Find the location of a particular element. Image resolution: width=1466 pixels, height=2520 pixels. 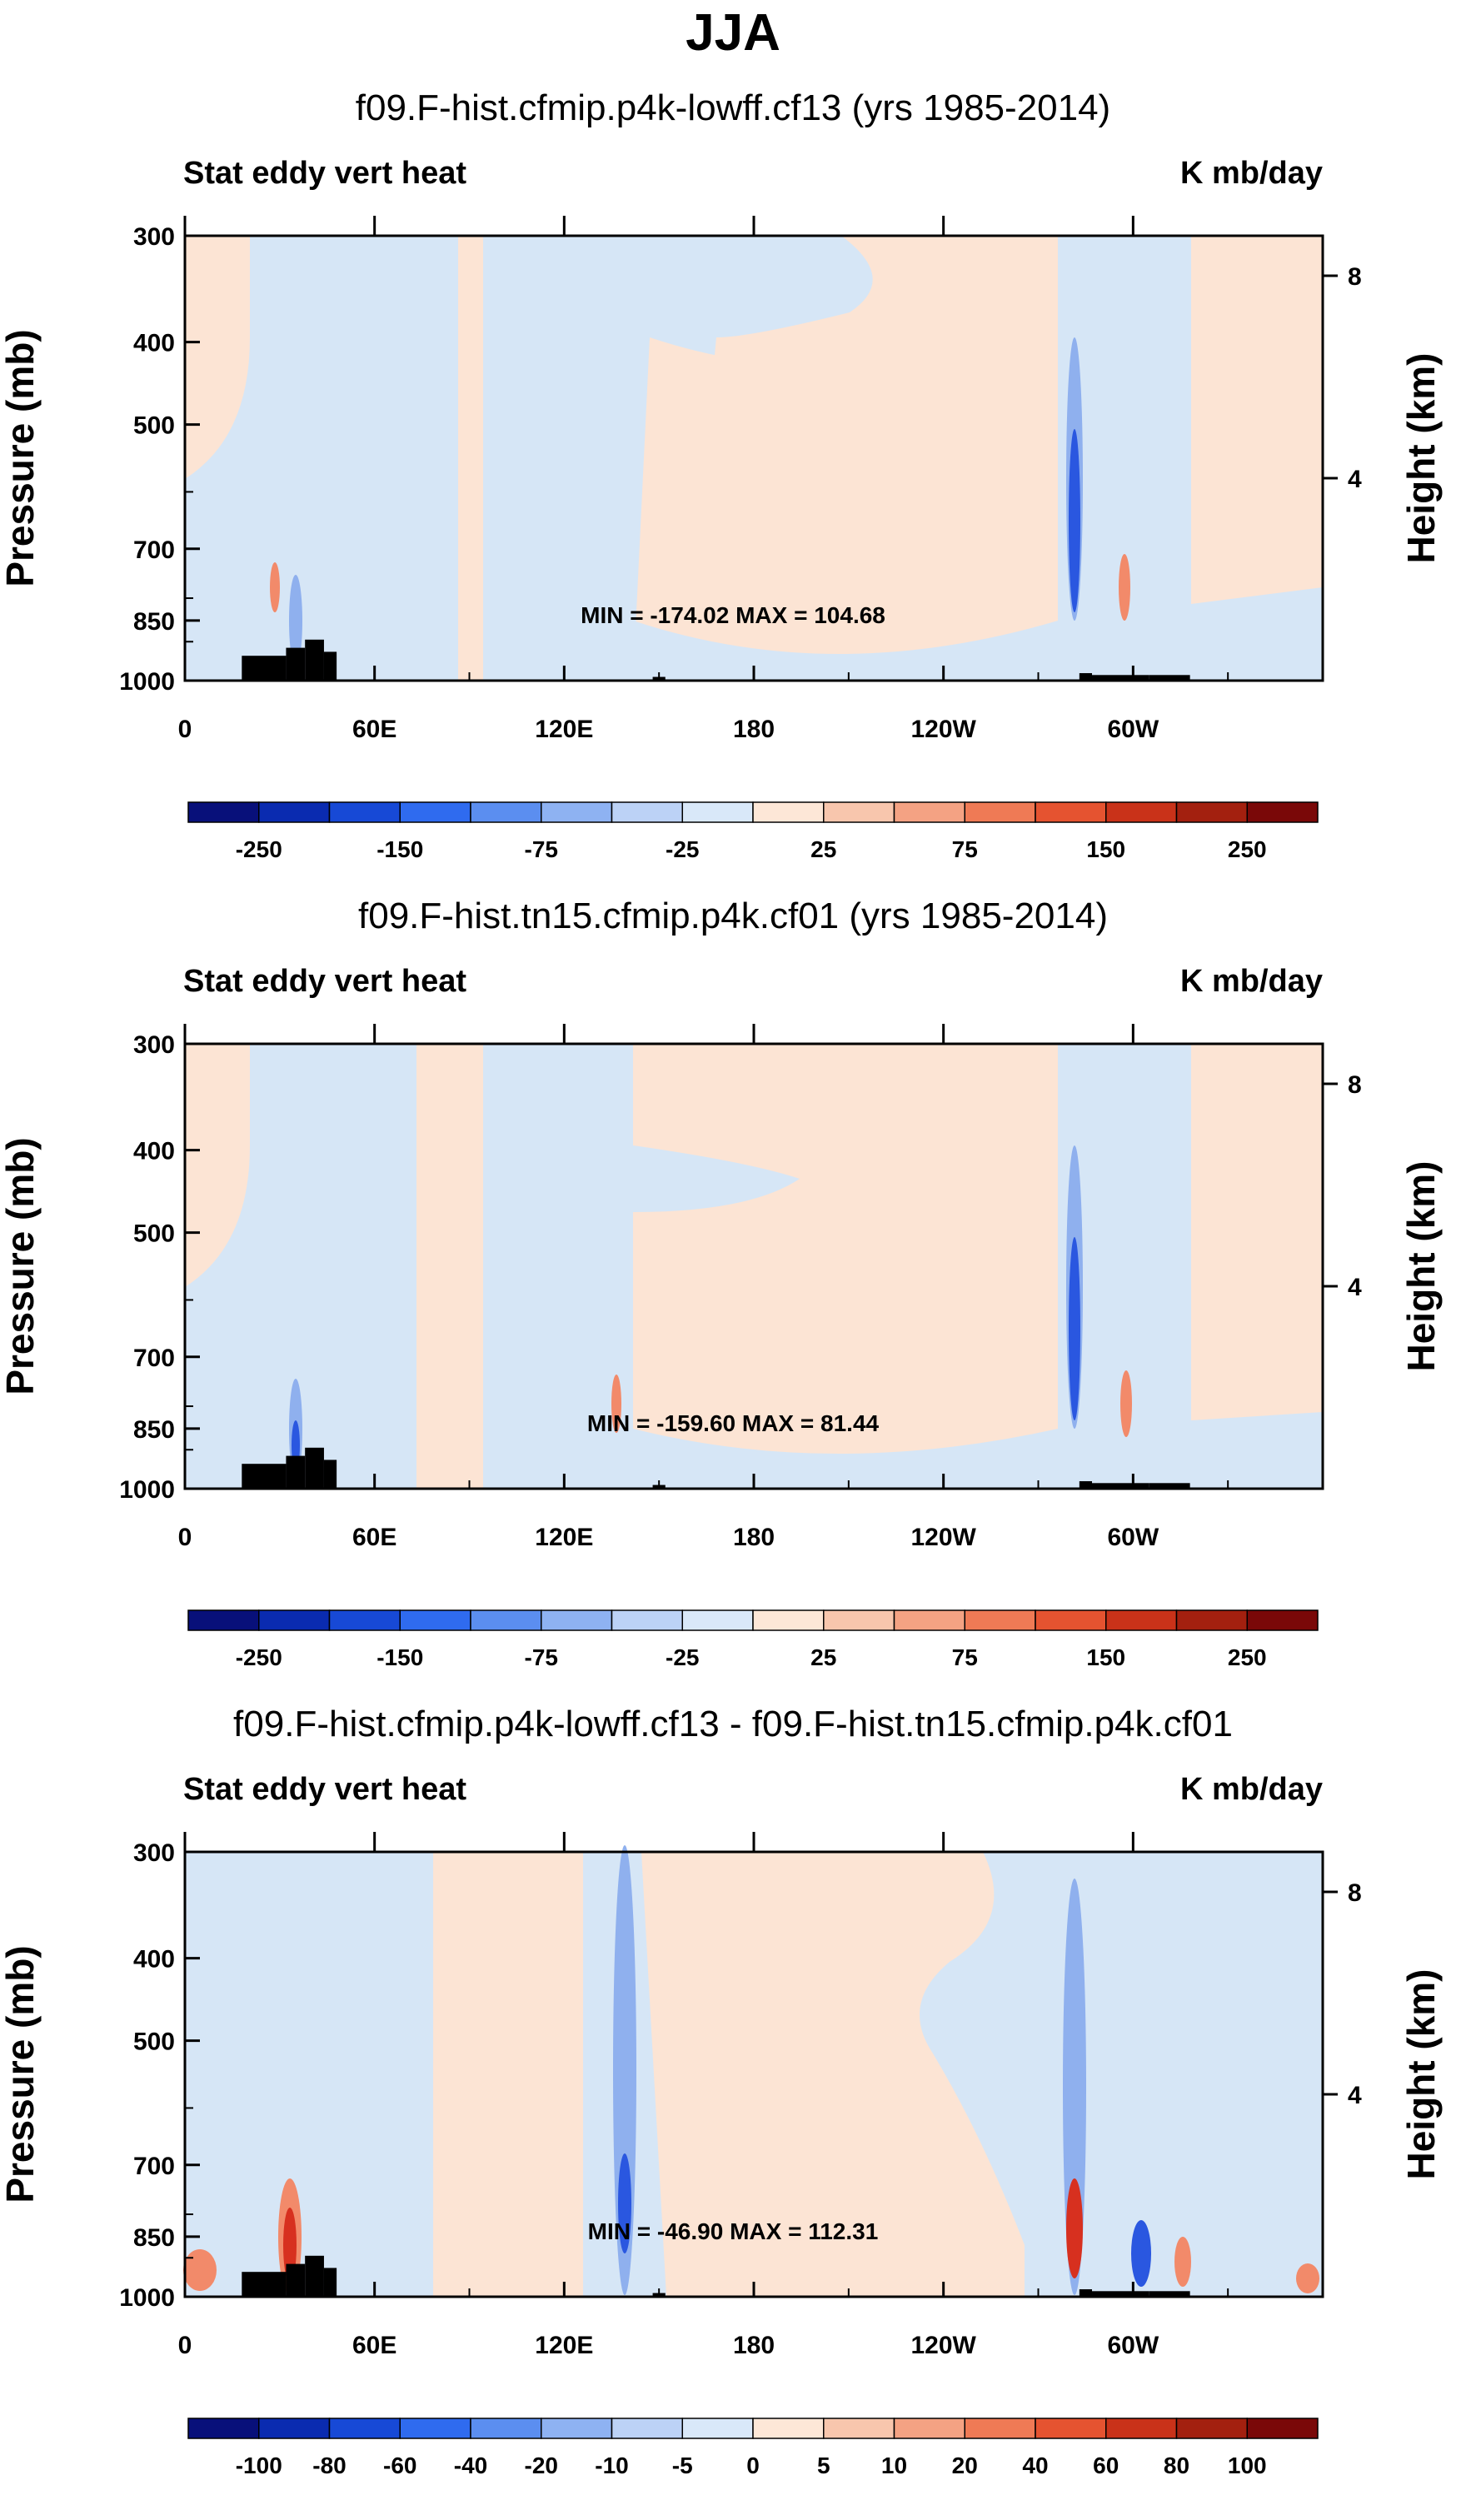

colorbar-tick-label: 10 is located at coordinates (894, 2465).